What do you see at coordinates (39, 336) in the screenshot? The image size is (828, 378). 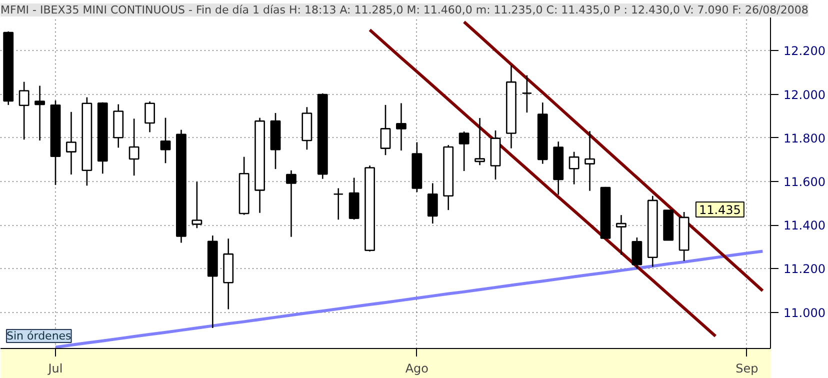 I see `annotation: Sin órdenes` at bounding box center [39, 336].